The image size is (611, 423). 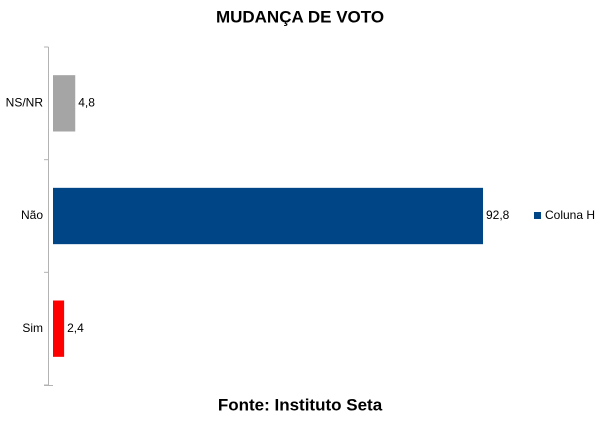 What do you see at coordinates (300, 16) in the screenshot?
I see `chart-title: MUDANÇA DE VOTO` at bounding box center [300, 16].